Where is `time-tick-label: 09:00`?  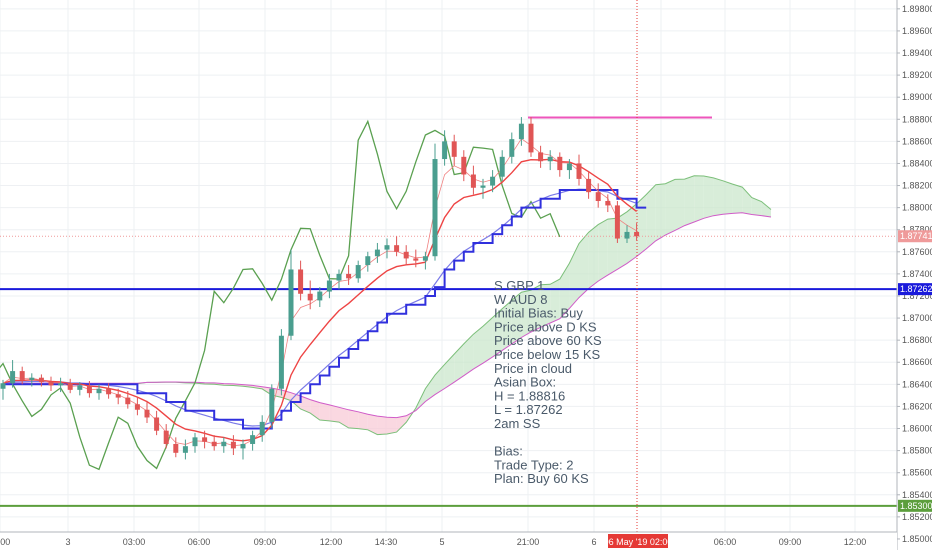 time-tick-label: 09:00 is located at coordinates (265, 542).